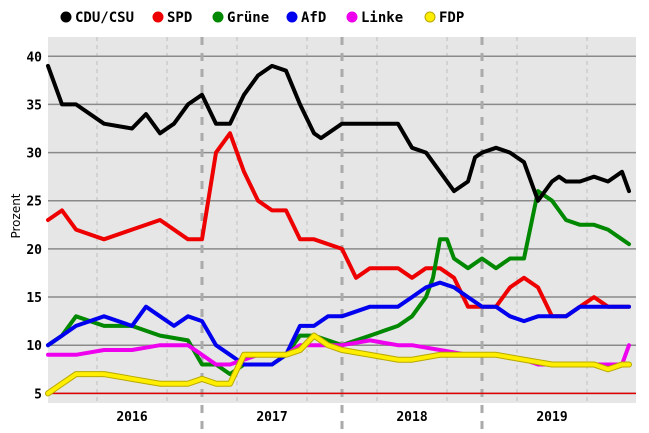 The height and width of the screenshot is (433, 649). I want to click on y-axis-label: Prozent, so click(16, 215).